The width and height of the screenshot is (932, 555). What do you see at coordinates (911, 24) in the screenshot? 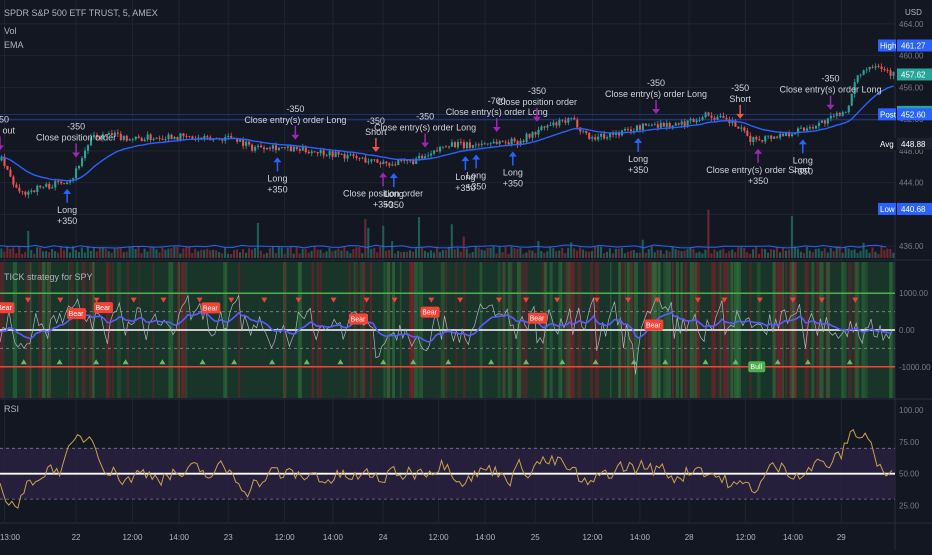
I see `price-tick-label: 464.00` at bounding box center [911, 24].